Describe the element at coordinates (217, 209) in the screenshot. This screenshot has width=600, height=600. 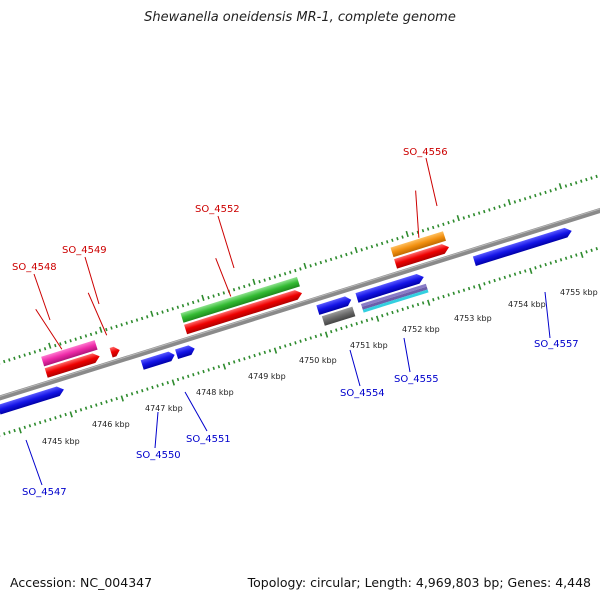
I see `gene-label-SO_4552: SO_4552` at that location.